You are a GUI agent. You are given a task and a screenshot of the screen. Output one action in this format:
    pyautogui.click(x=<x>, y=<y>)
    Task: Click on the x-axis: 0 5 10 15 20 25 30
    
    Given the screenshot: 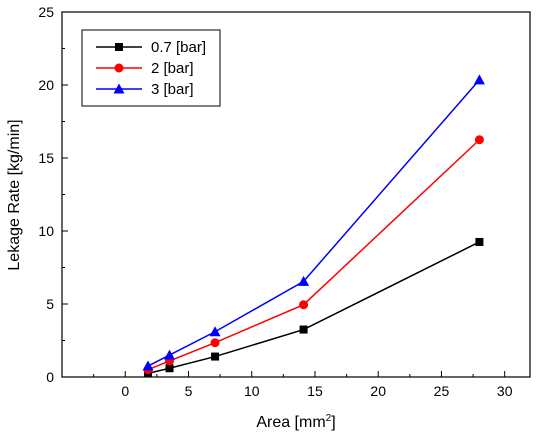 What is the action you would take?
    pyautogui.click(x=303, y=385)
    